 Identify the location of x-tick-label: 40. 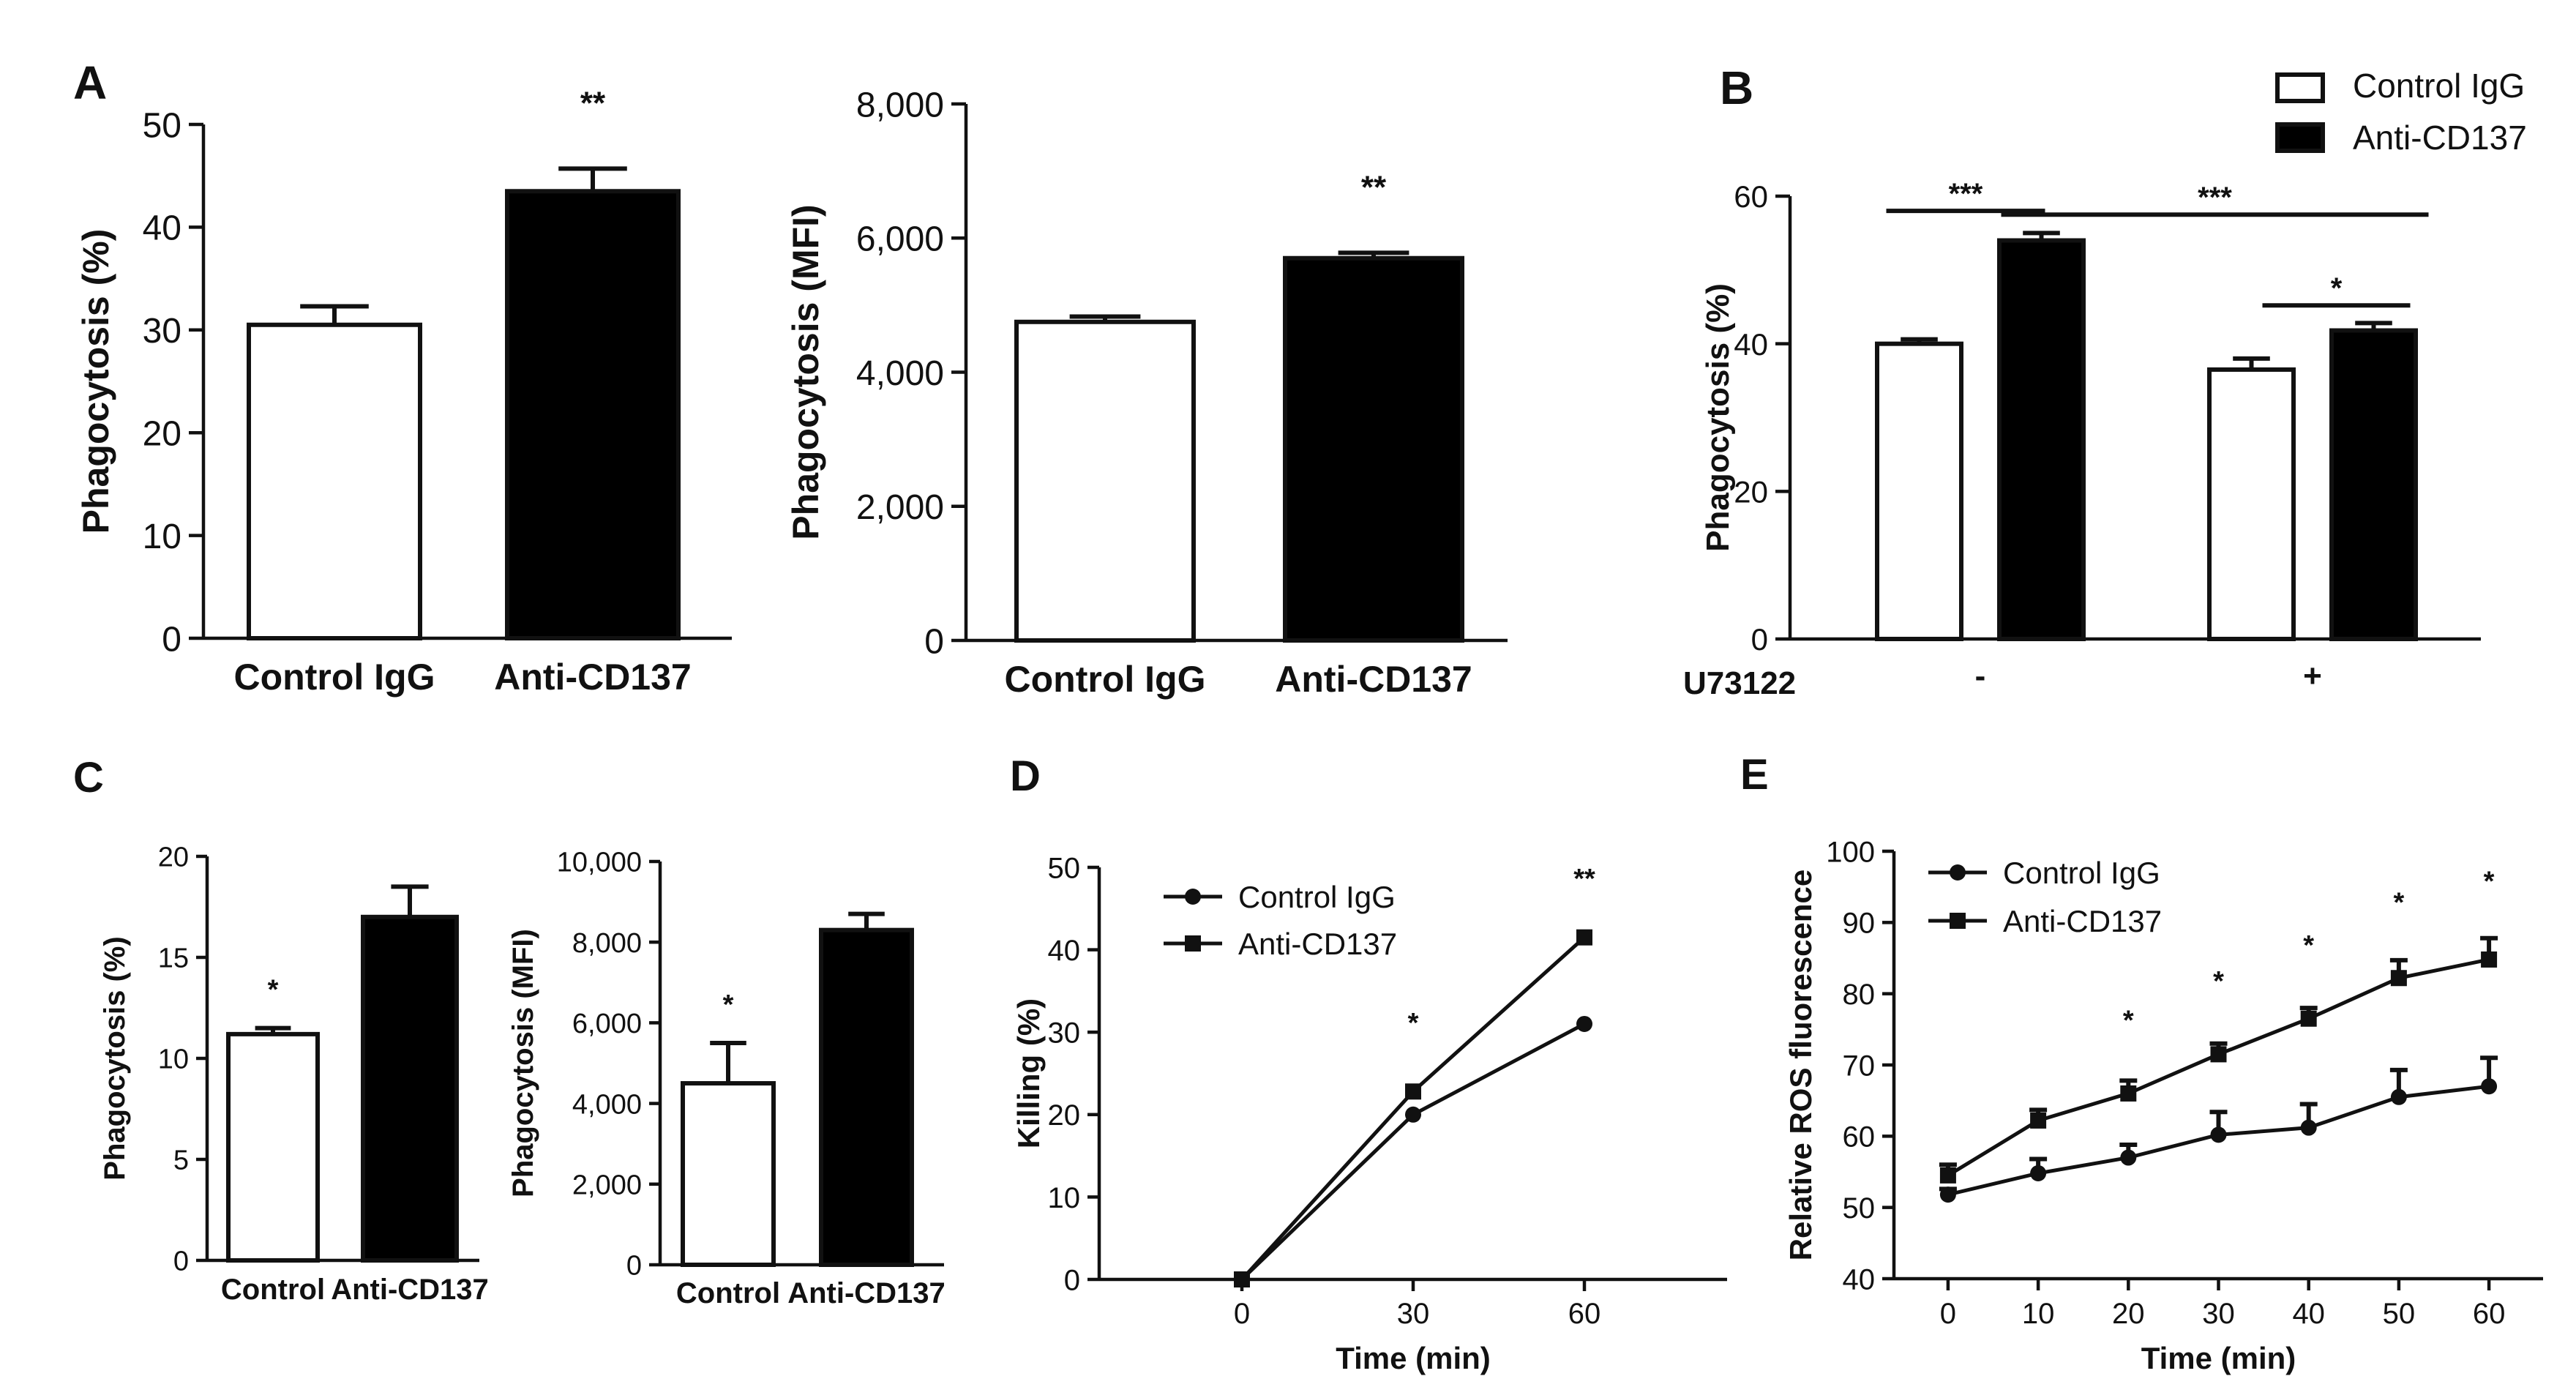
(2308, 1314).